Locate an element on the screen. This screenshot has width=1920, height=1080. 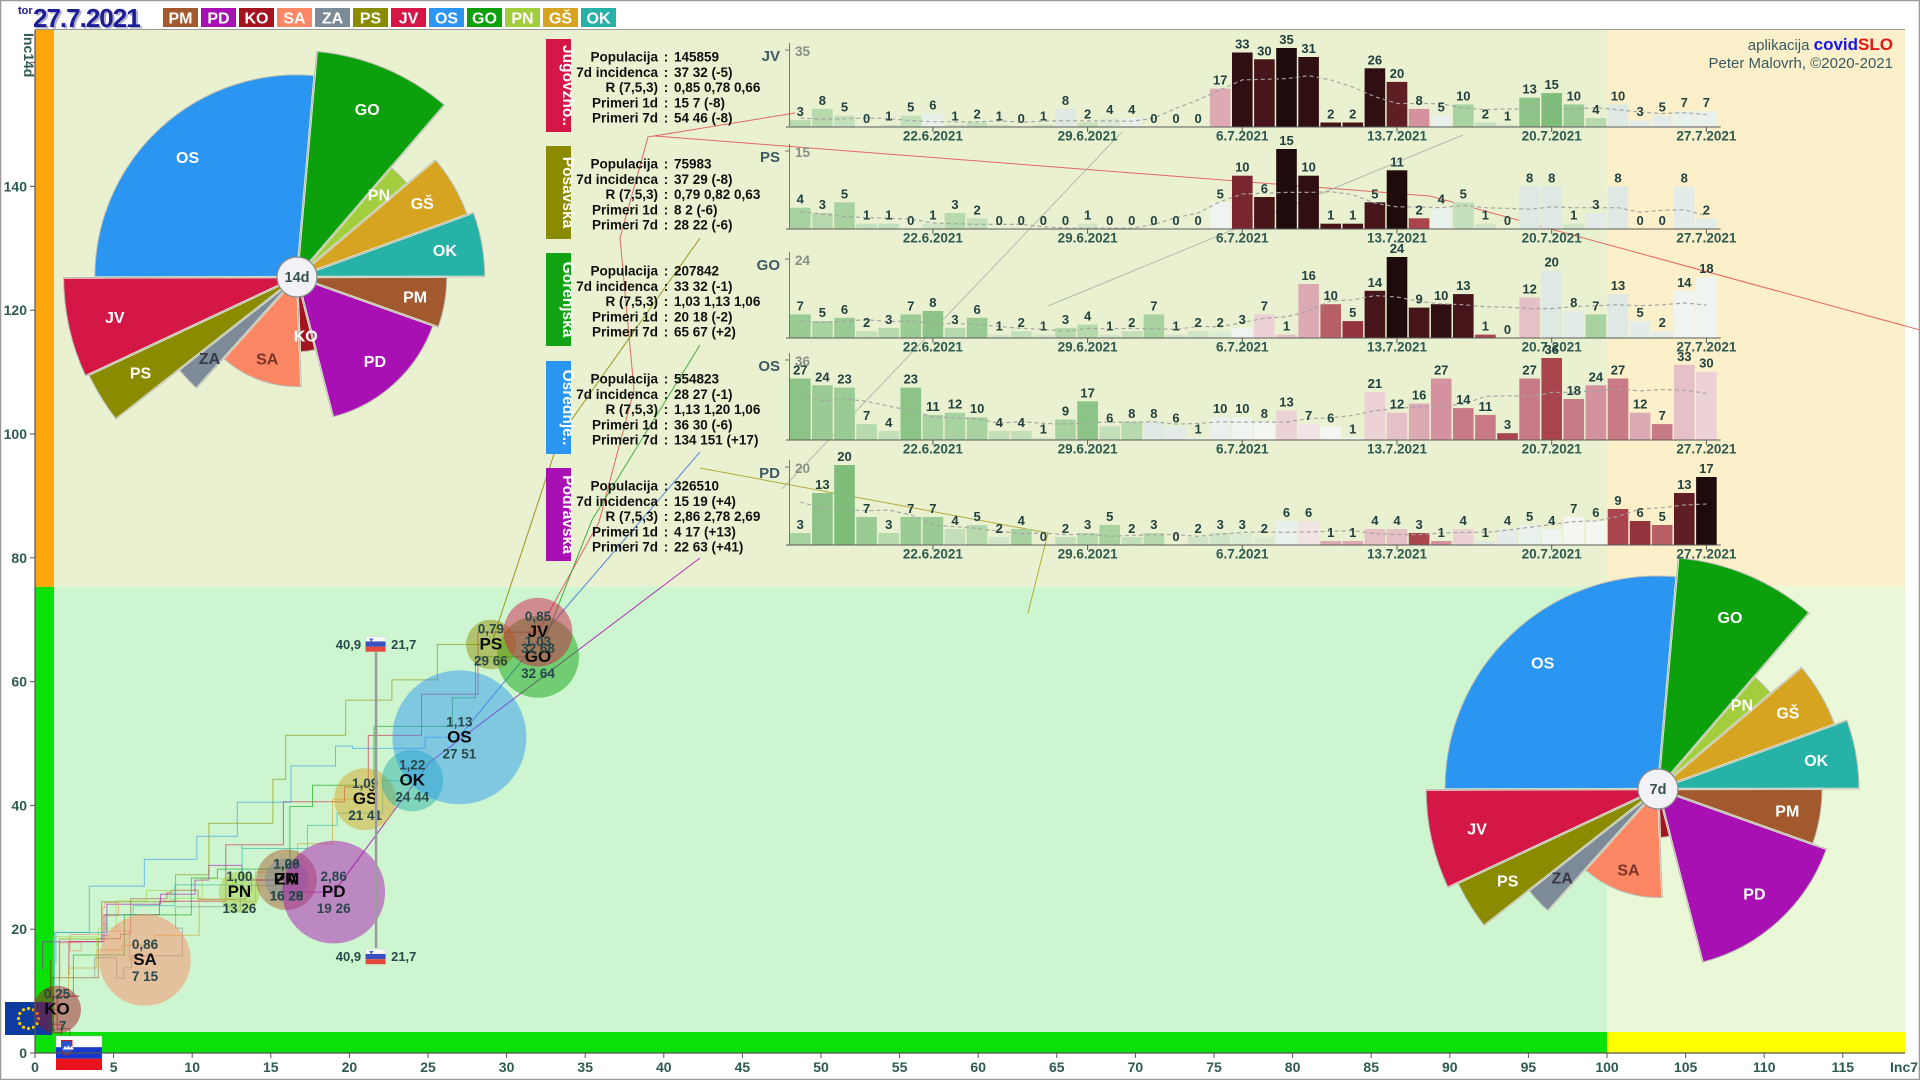
svg-text: 13.7.2021 is located at coordinates (1397, 238).